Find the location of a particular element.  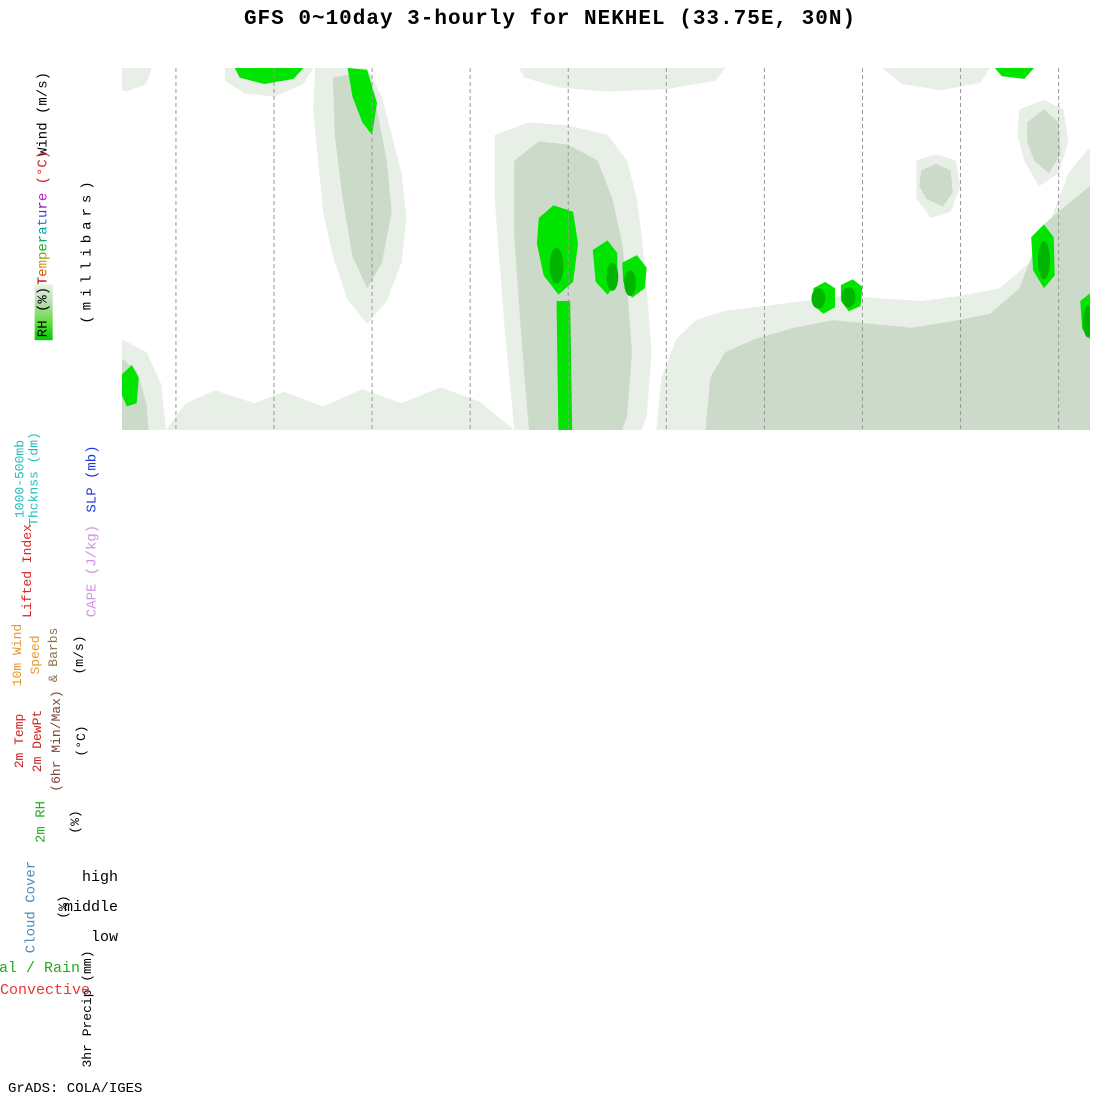

cloud-row-middle: middle is located at coordinates (90, 907).